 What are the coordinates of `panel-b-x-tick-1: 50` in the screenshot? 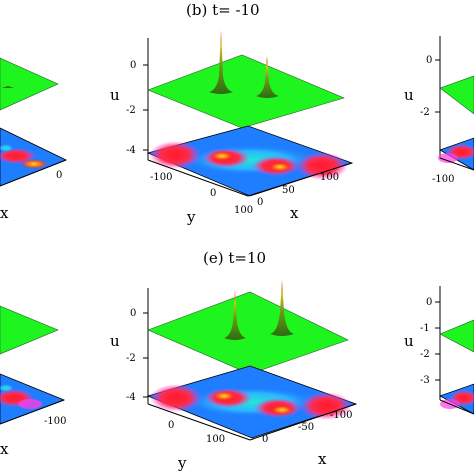 It's located at (288, 190).